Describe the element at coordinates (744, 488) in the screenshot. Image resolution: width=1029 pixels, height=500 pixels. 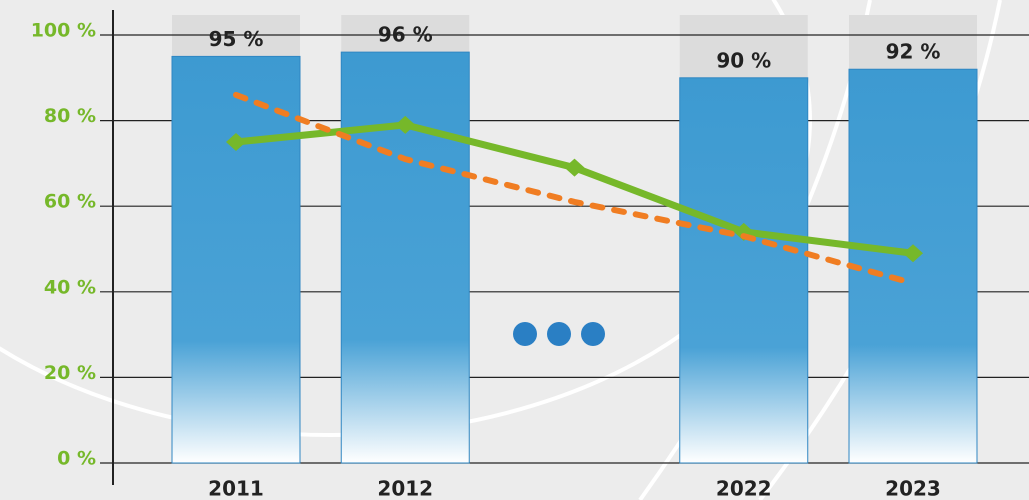
I see `x-tick-label: 2022` at that location.